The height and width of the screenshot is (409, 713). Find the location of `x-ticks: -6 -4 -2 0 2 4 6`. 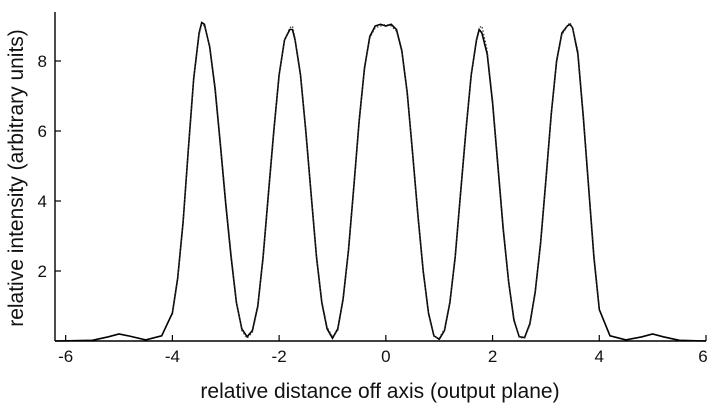

x-ticks: -6 -4 -2 0 2 4 6 is located at coordinates (383, 350).